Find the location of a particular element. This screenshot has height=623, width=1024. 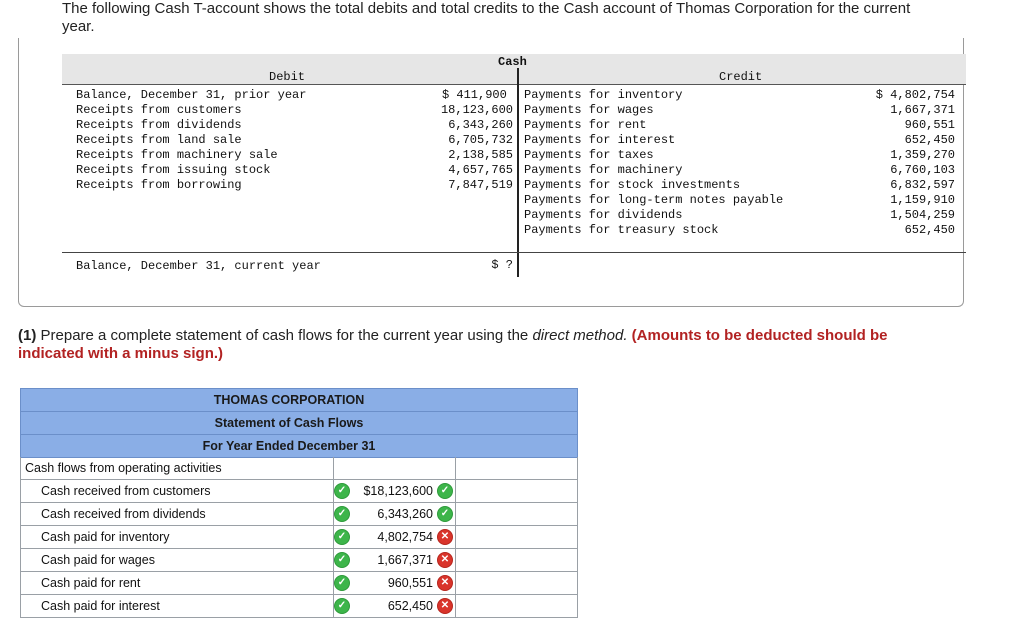

row-label: Cash paid for inventory is located at coordinates (105, 537).